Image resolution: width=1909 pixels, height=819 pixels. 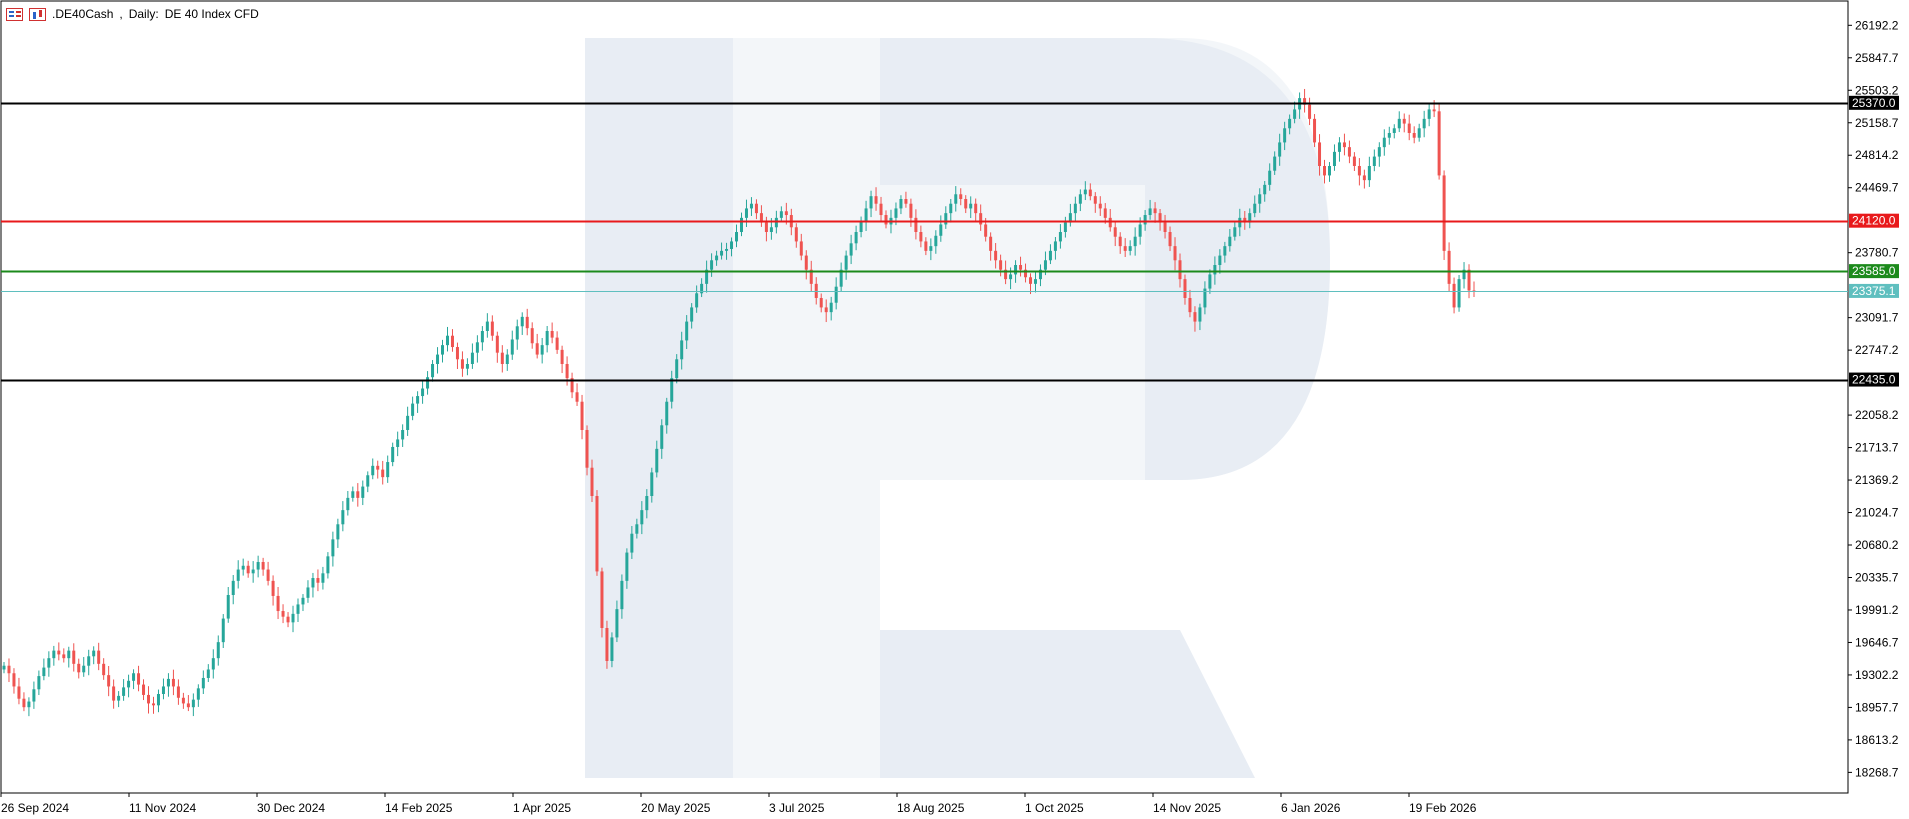 I want to click on y-tick-label: 18613.2, so click(x=1877, y=740).